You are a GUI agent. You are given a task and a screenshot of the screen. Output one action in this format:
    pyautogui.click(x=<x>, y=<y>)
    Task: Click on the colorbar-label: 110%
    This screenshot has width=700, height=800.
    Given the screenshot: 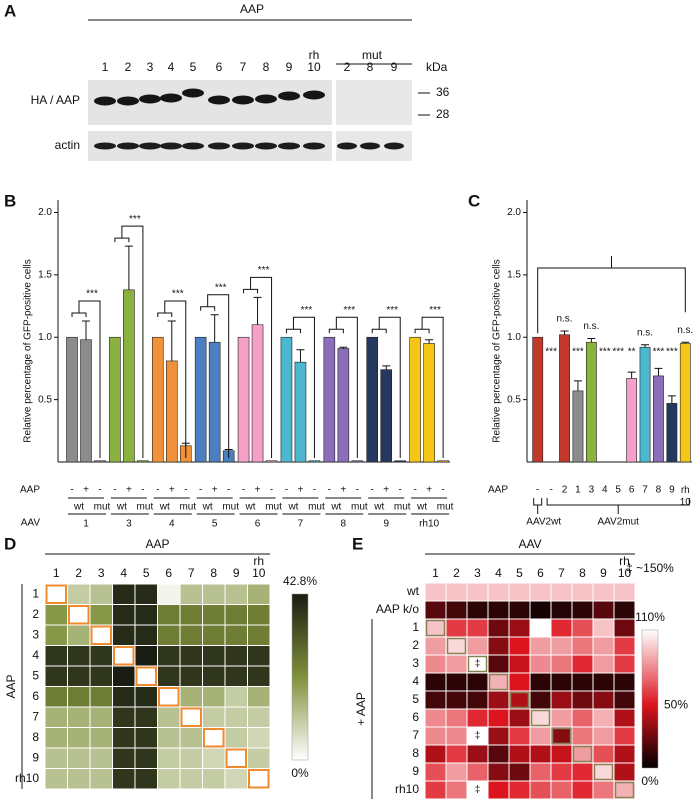 What is the action you would take?
    pyautogui.click(x=650, y=617)
    